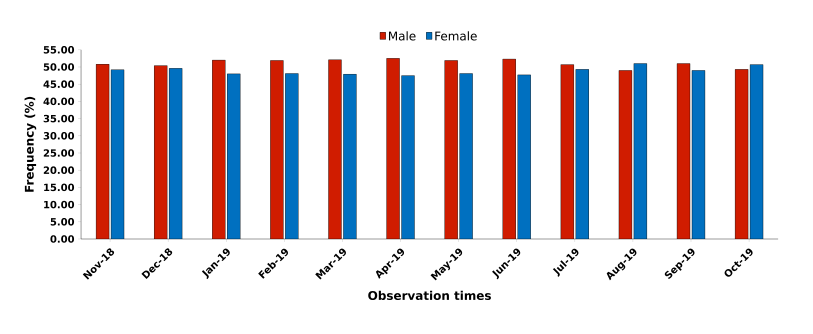 The height and width of the screenshot is (334, 813). Describe the element at coordinates (59, 136) in the screenshot. I see `y-tick-label: 30.00` at that location.